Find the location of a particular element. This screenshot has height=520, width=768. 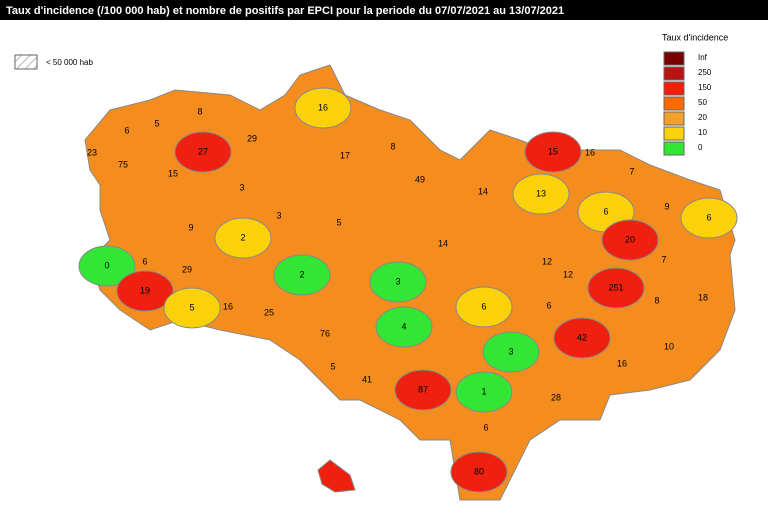

region-label: 1 is located at coordinates (483, 391).